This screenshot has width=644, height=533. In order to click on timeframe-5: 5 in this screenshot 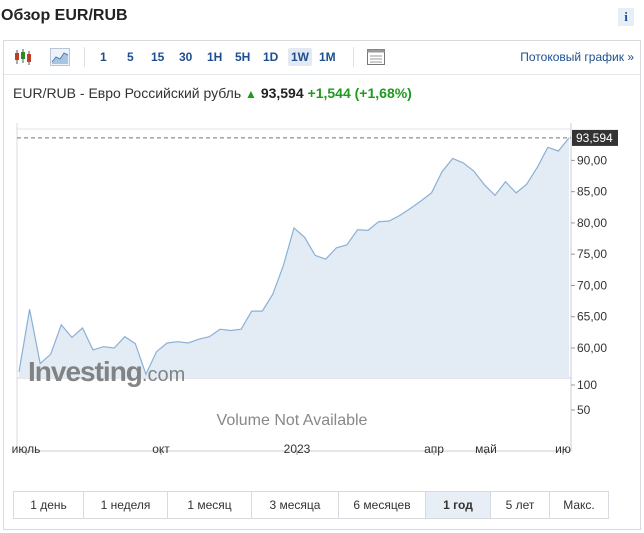, I will do `click(130, 57)`.